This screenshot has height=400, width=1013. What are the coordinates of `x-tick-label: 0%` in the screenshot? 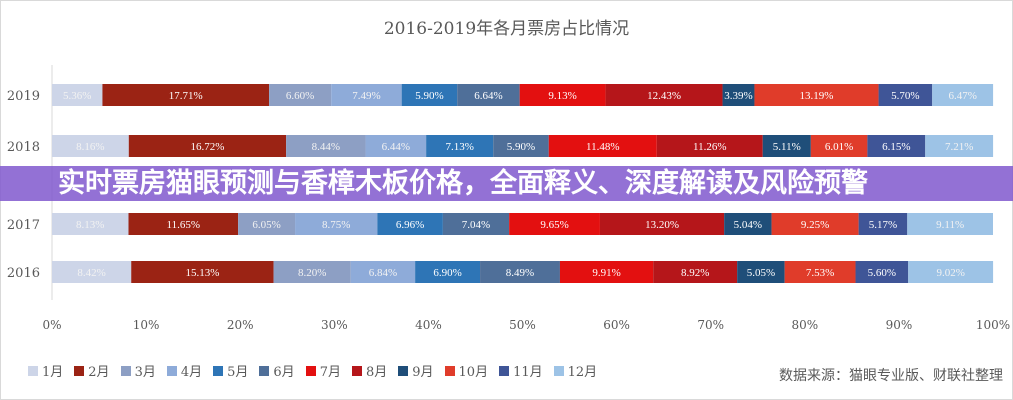 It's located at (51, 325).